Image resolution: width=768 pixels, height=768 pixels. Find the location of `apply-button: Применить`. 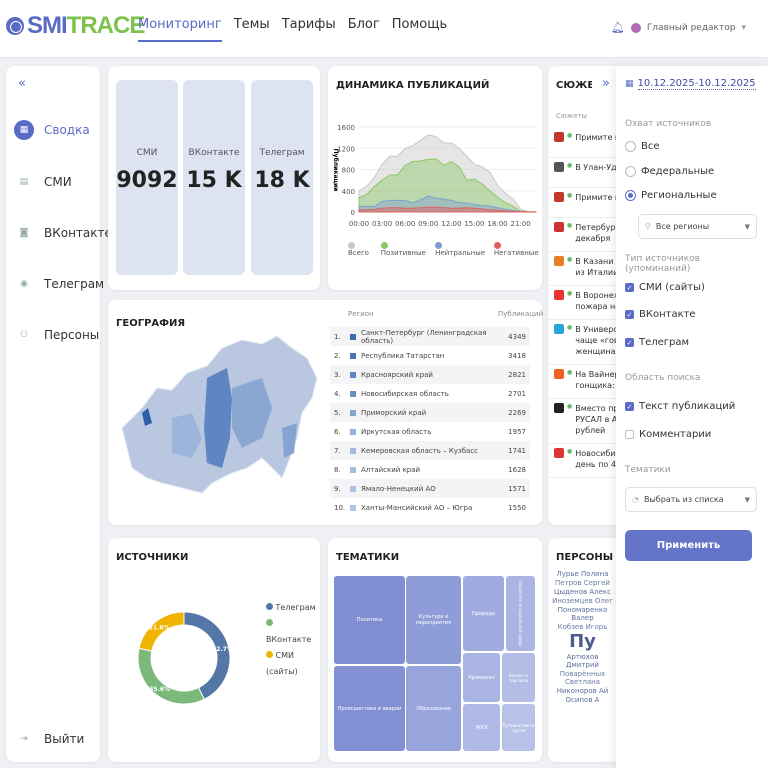

apply-button: Применить is located at coordinates (688, 545).